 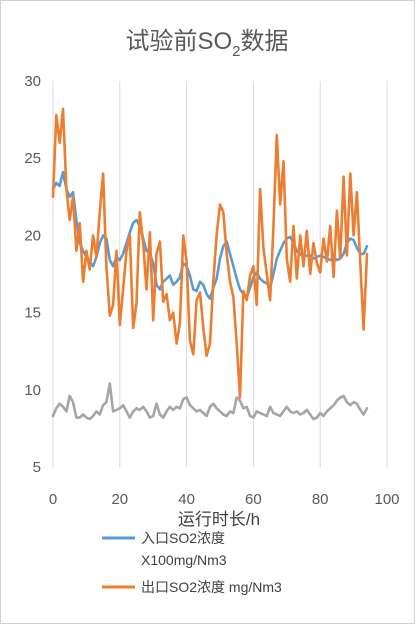 I want to click on legend-label-inlet-line1: 入口SO2浓度, so click(x=183, y=538).